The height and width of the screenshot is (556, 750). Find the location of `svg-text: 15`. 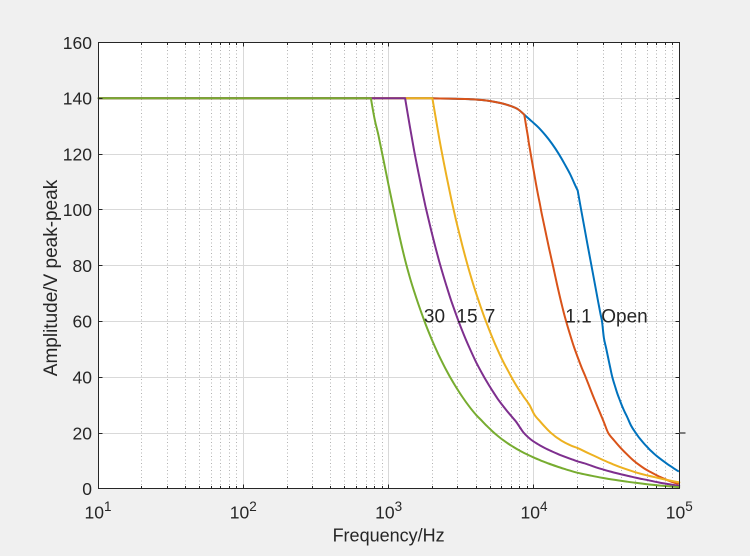

svg-text: 15 is located at coordinates (466, 316).